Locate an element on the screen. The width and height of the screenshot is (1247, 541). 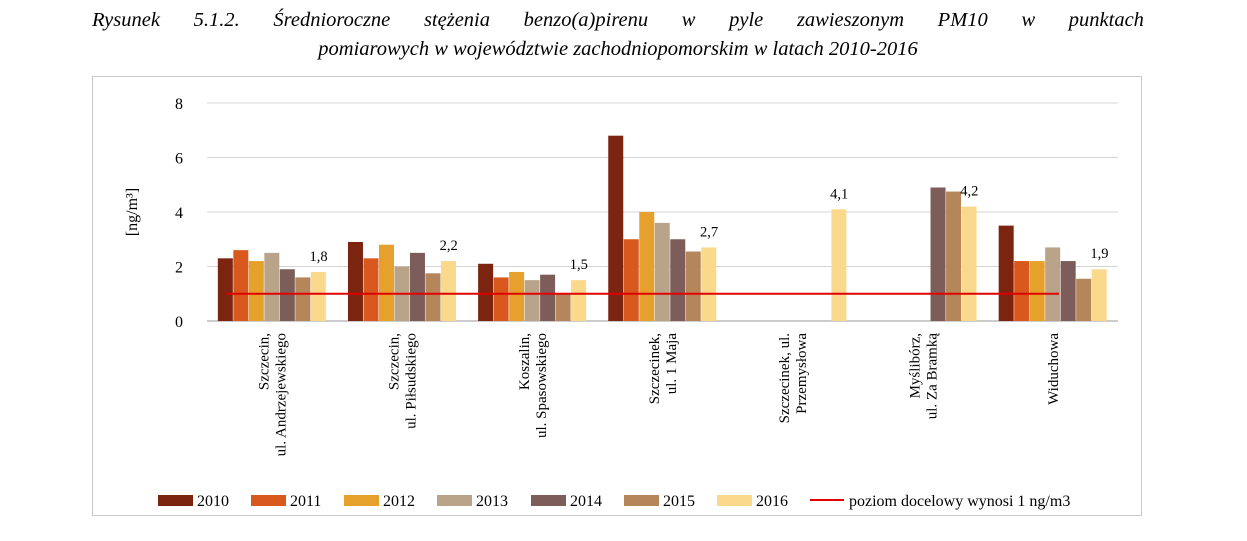
category-label: Myślibórz, is located at coordinates (915, 365).